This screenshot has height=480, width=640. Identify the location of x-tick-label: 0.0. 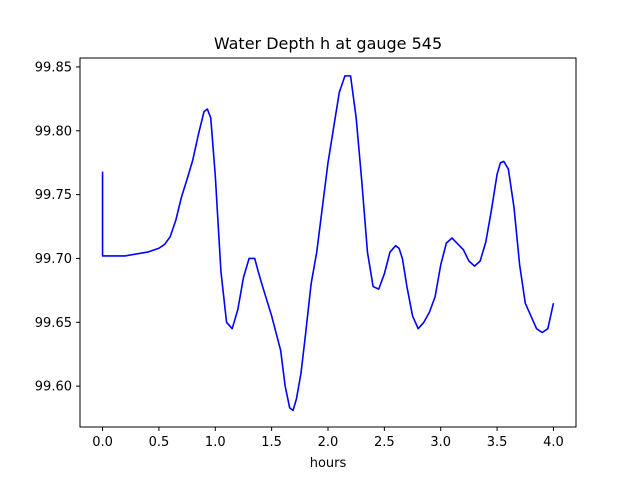
(102, 442).